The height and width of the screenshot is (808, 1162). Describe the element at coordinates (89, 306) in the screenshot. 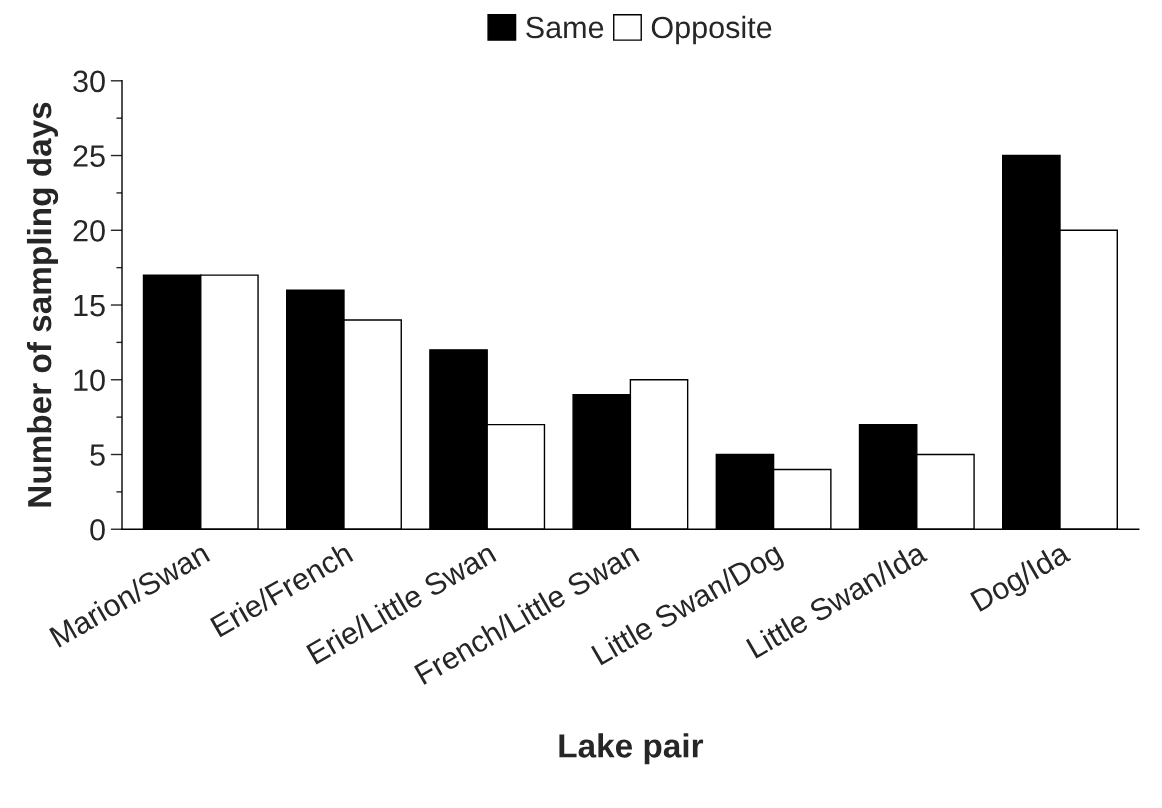

I see `y-tick-label: 15` at that location.